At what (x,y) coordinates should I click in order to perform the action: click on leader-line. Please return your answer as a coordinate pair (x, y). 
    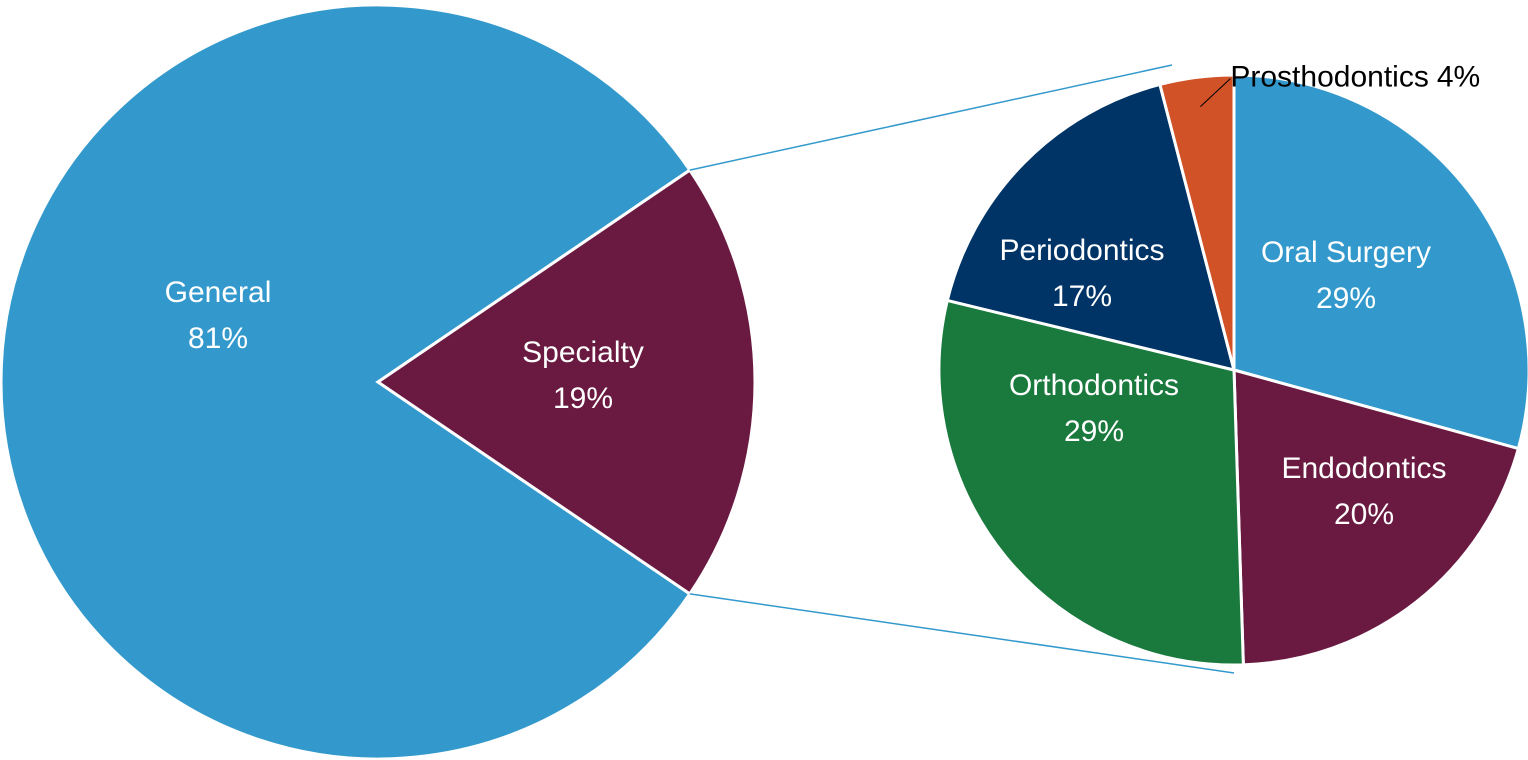
    Looking at the image, I should click on (1215, 93).